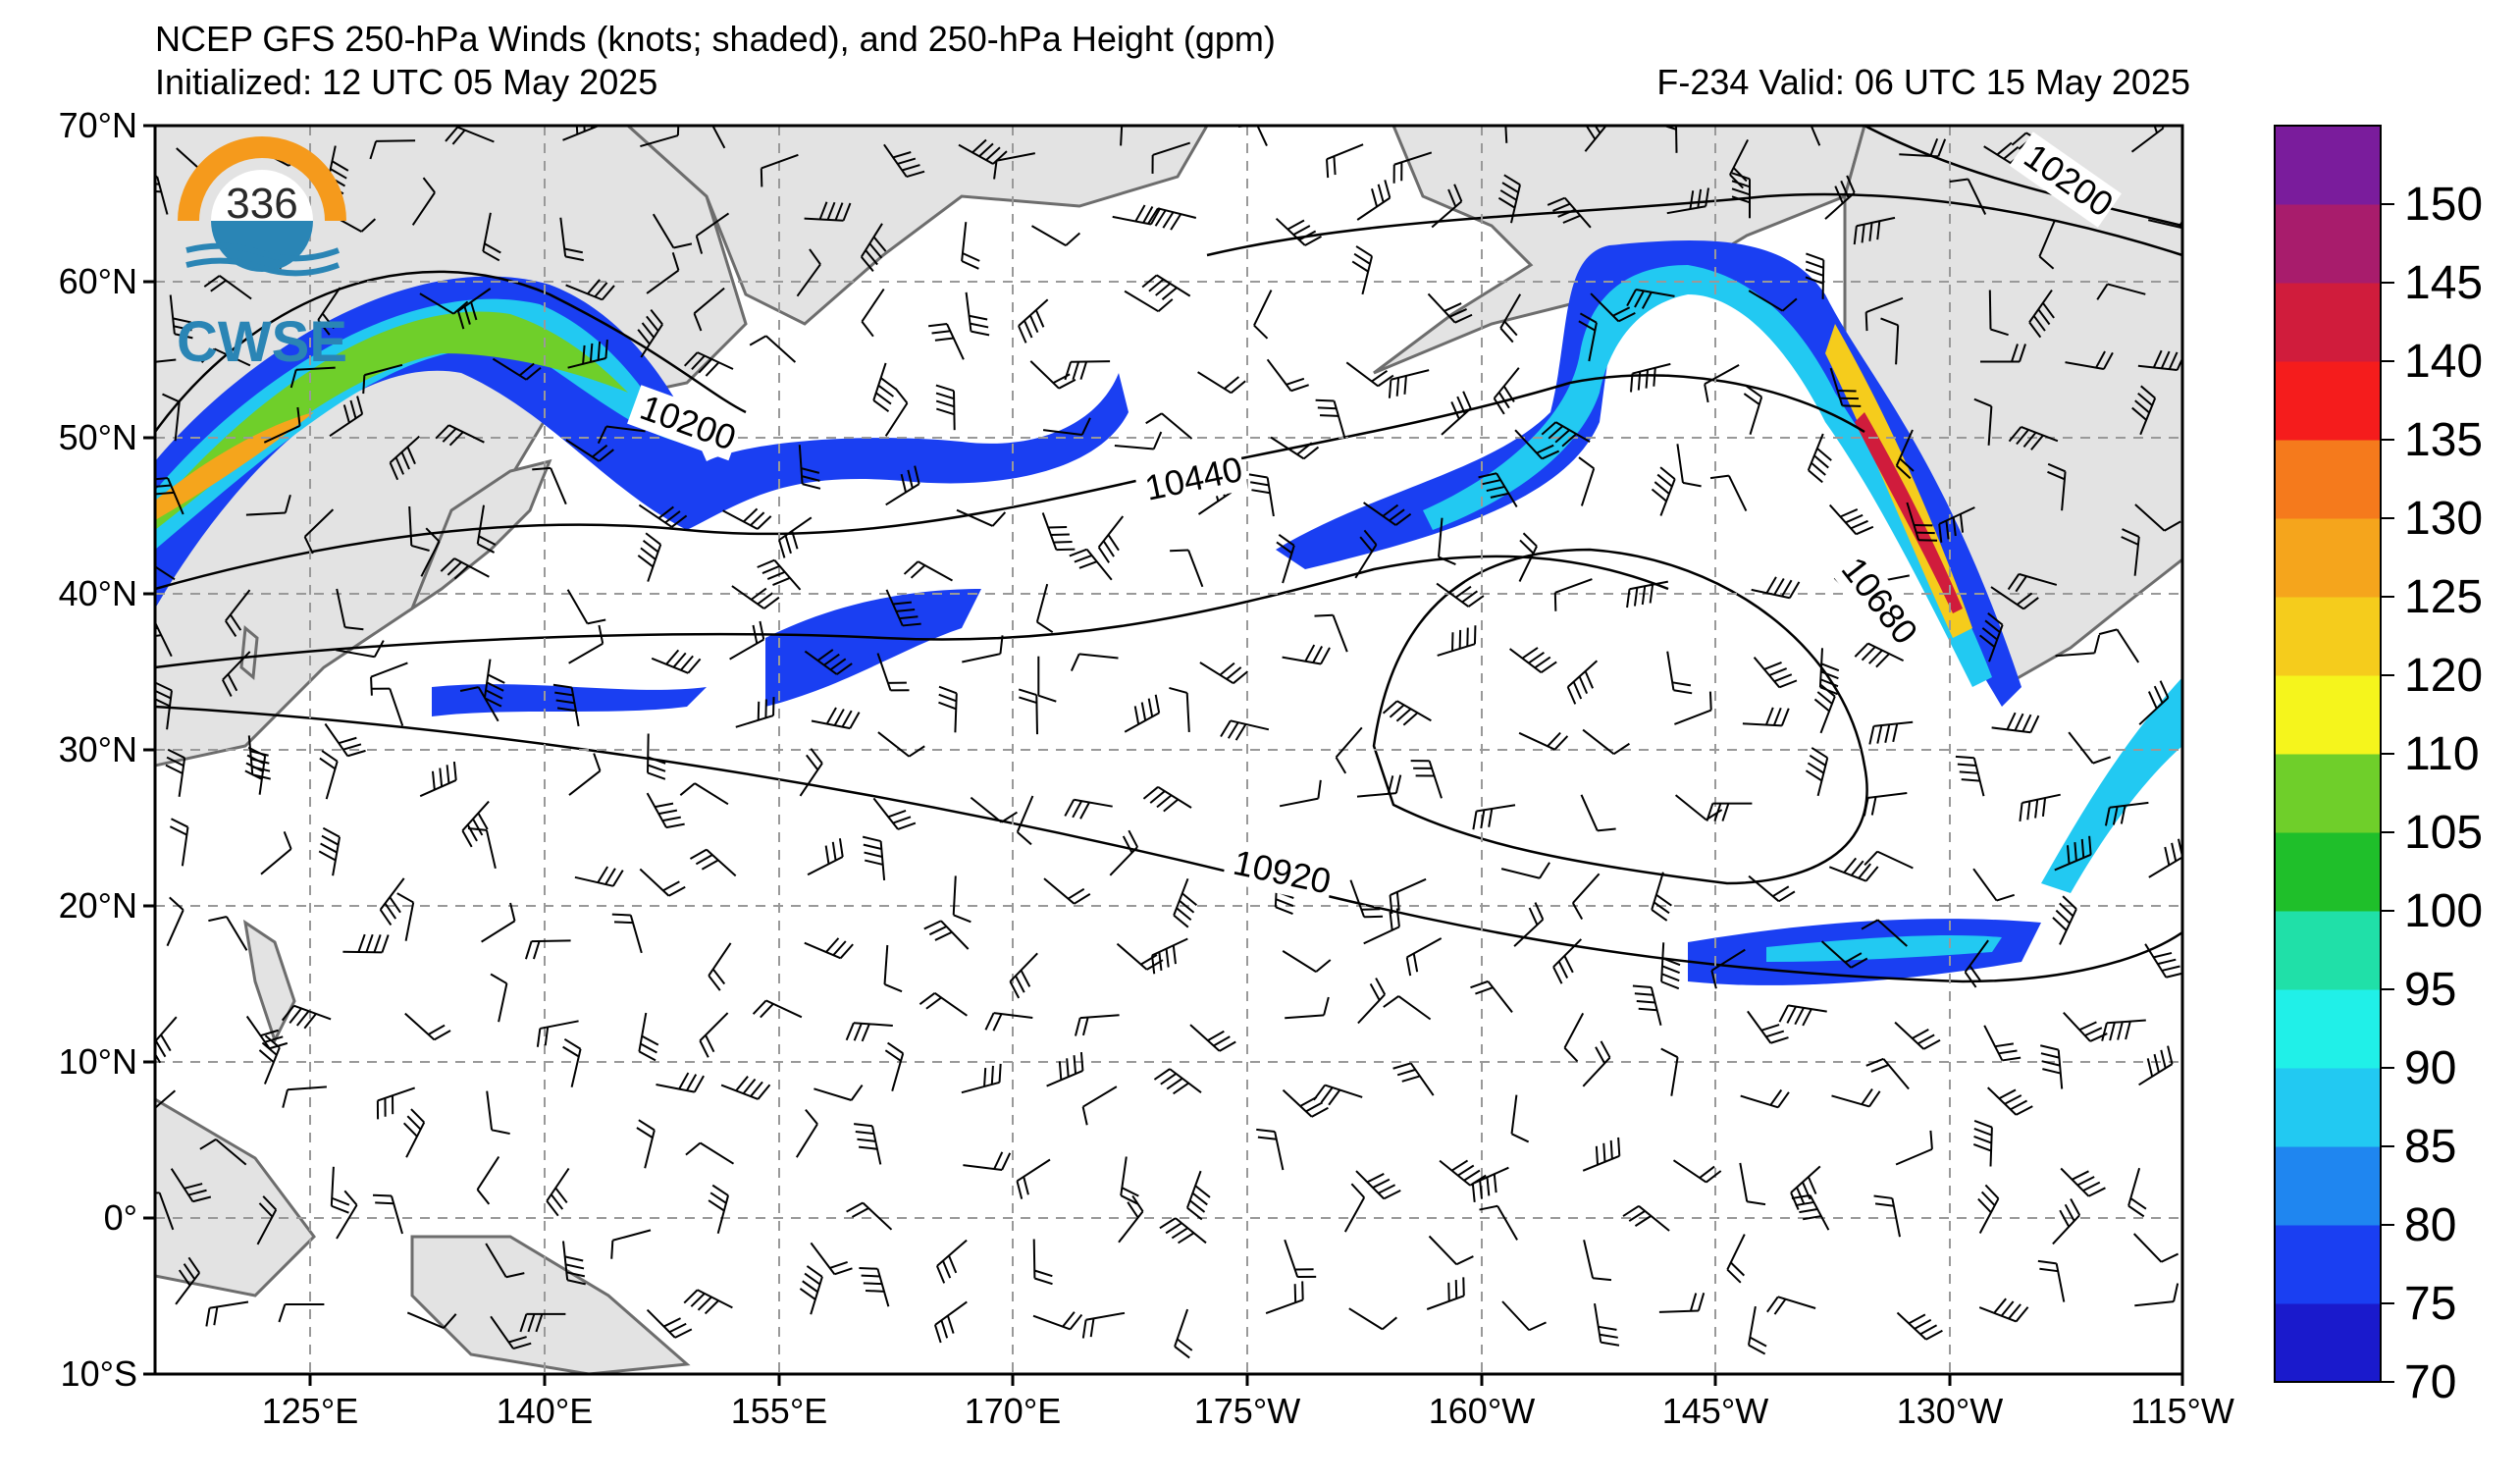  Describe the element at coordinates (99, 1373) in the screenshot. I see `lat-label: 10°S` at that location.